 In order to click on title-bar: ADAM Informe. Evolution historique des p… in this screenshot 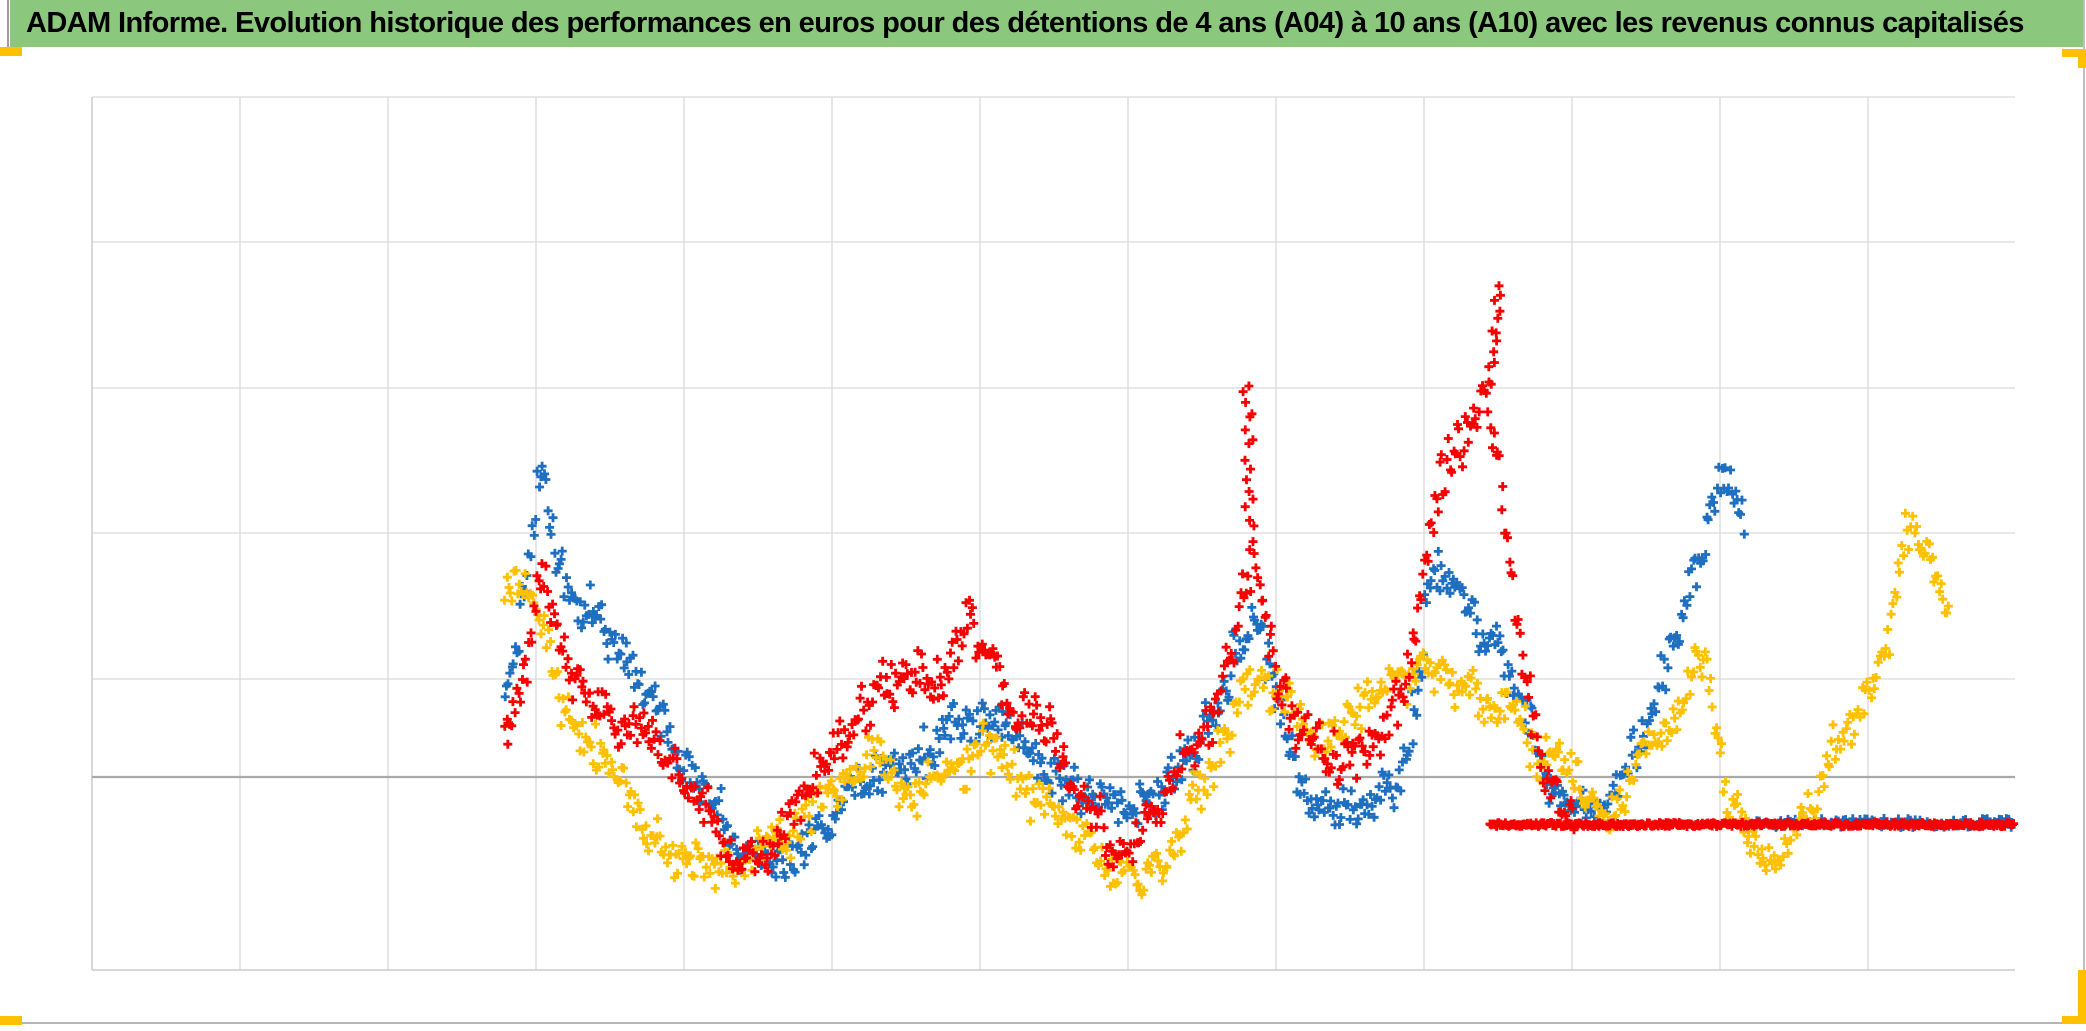, I will do `click(1046, 23)`.